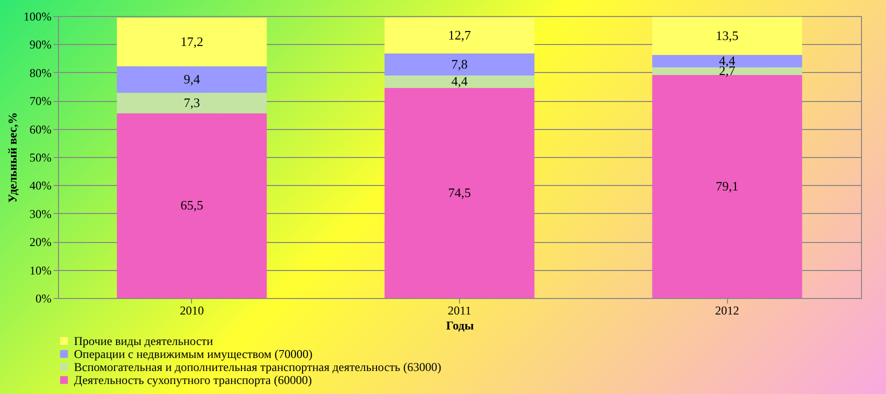  I want to click on y-tick-label: 60%, so click(41, 129).